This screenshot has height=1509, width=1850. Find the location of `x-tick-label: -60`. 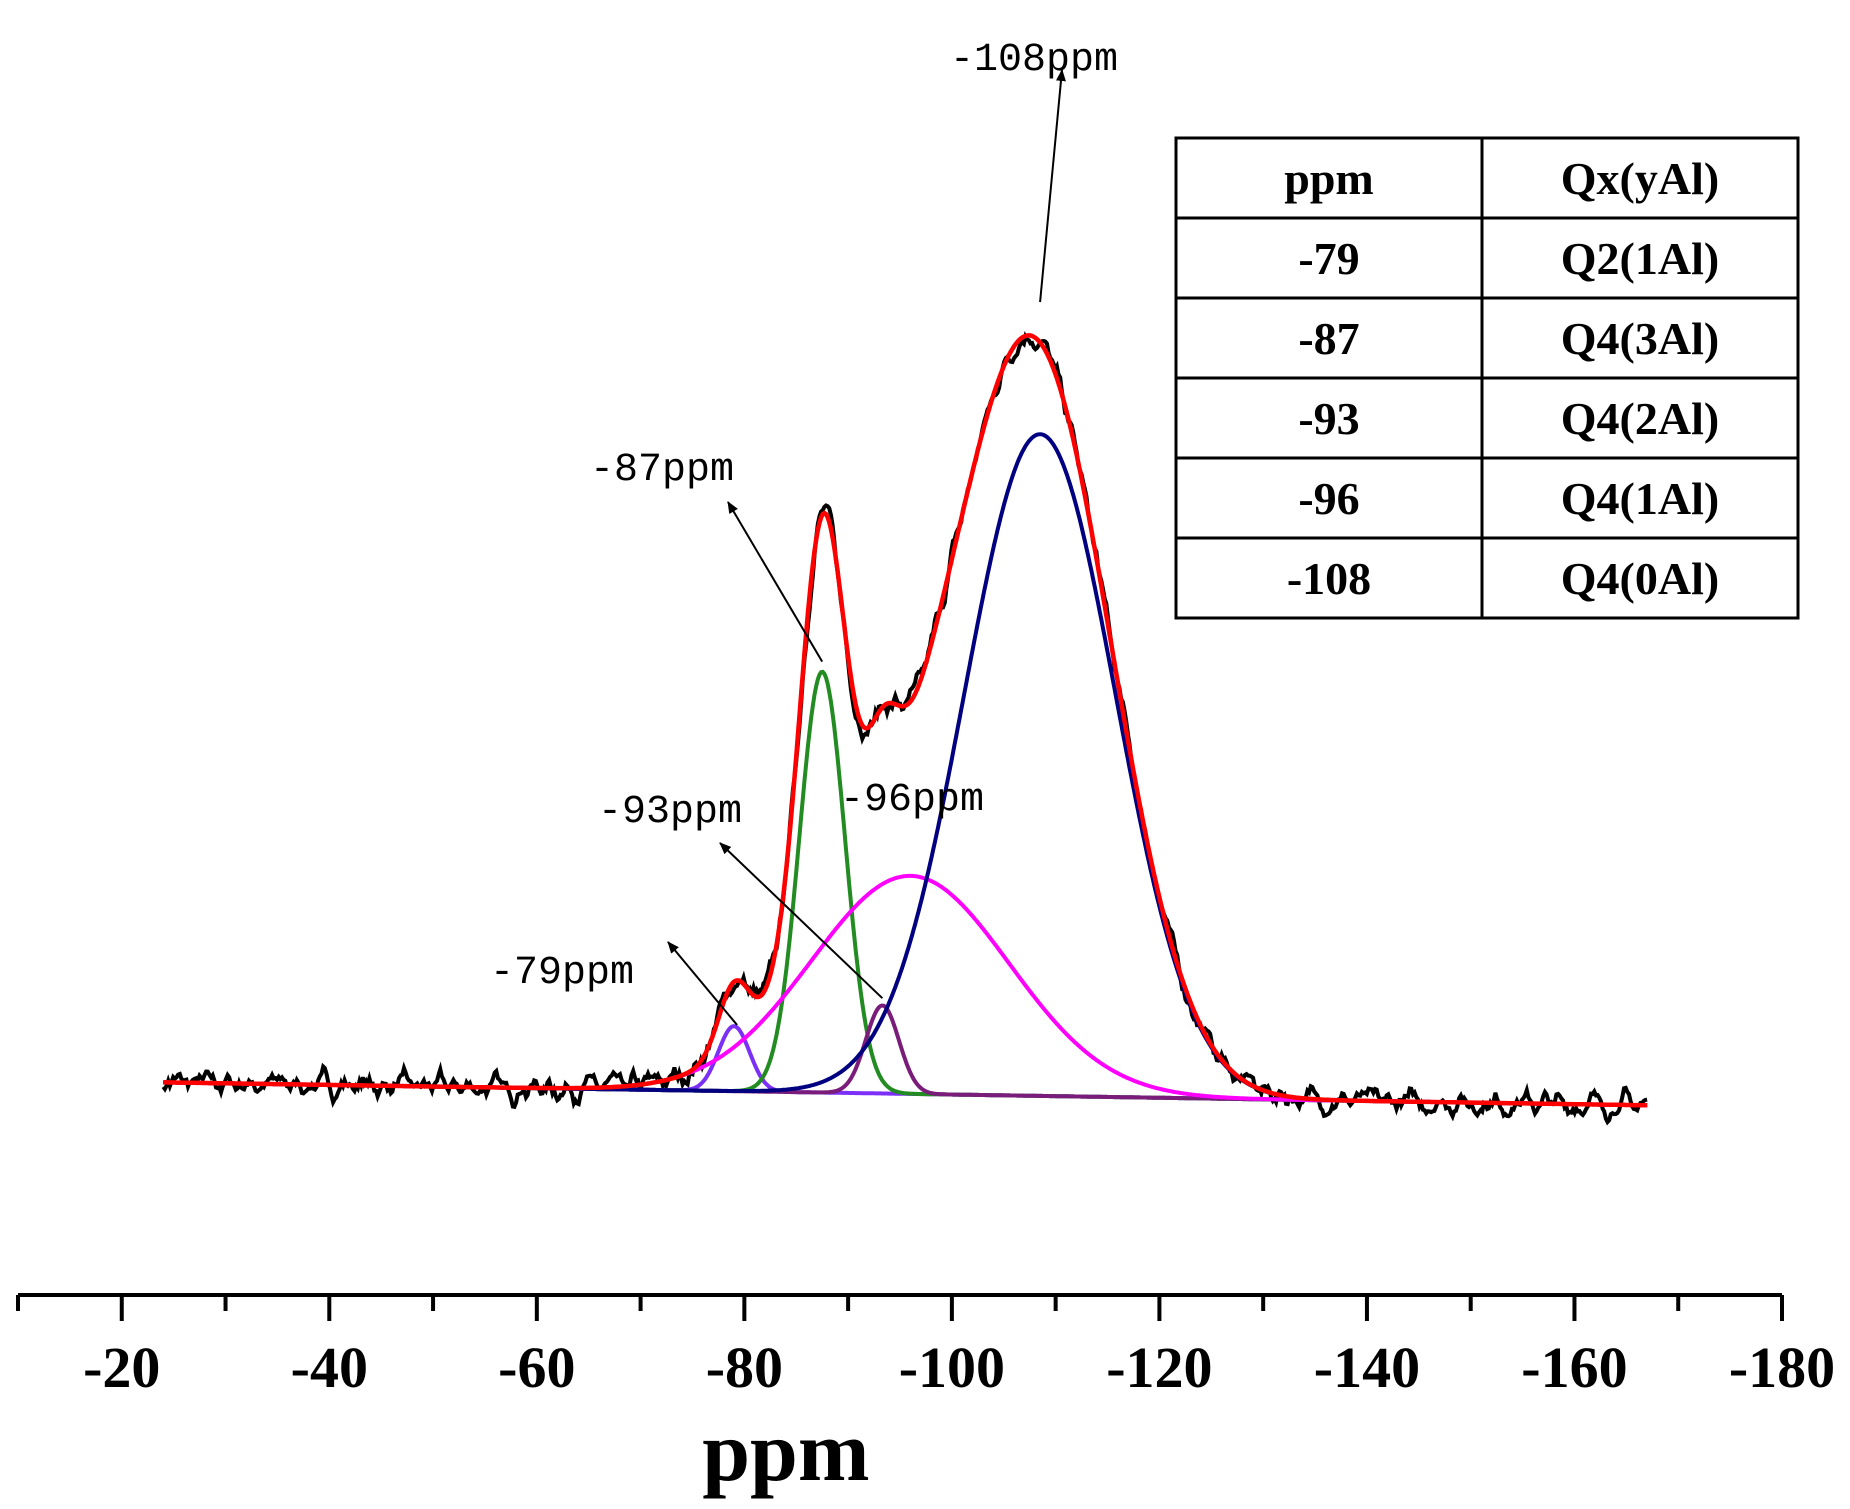

x-tick-label: -60 is located at coordinates (536, 1367).